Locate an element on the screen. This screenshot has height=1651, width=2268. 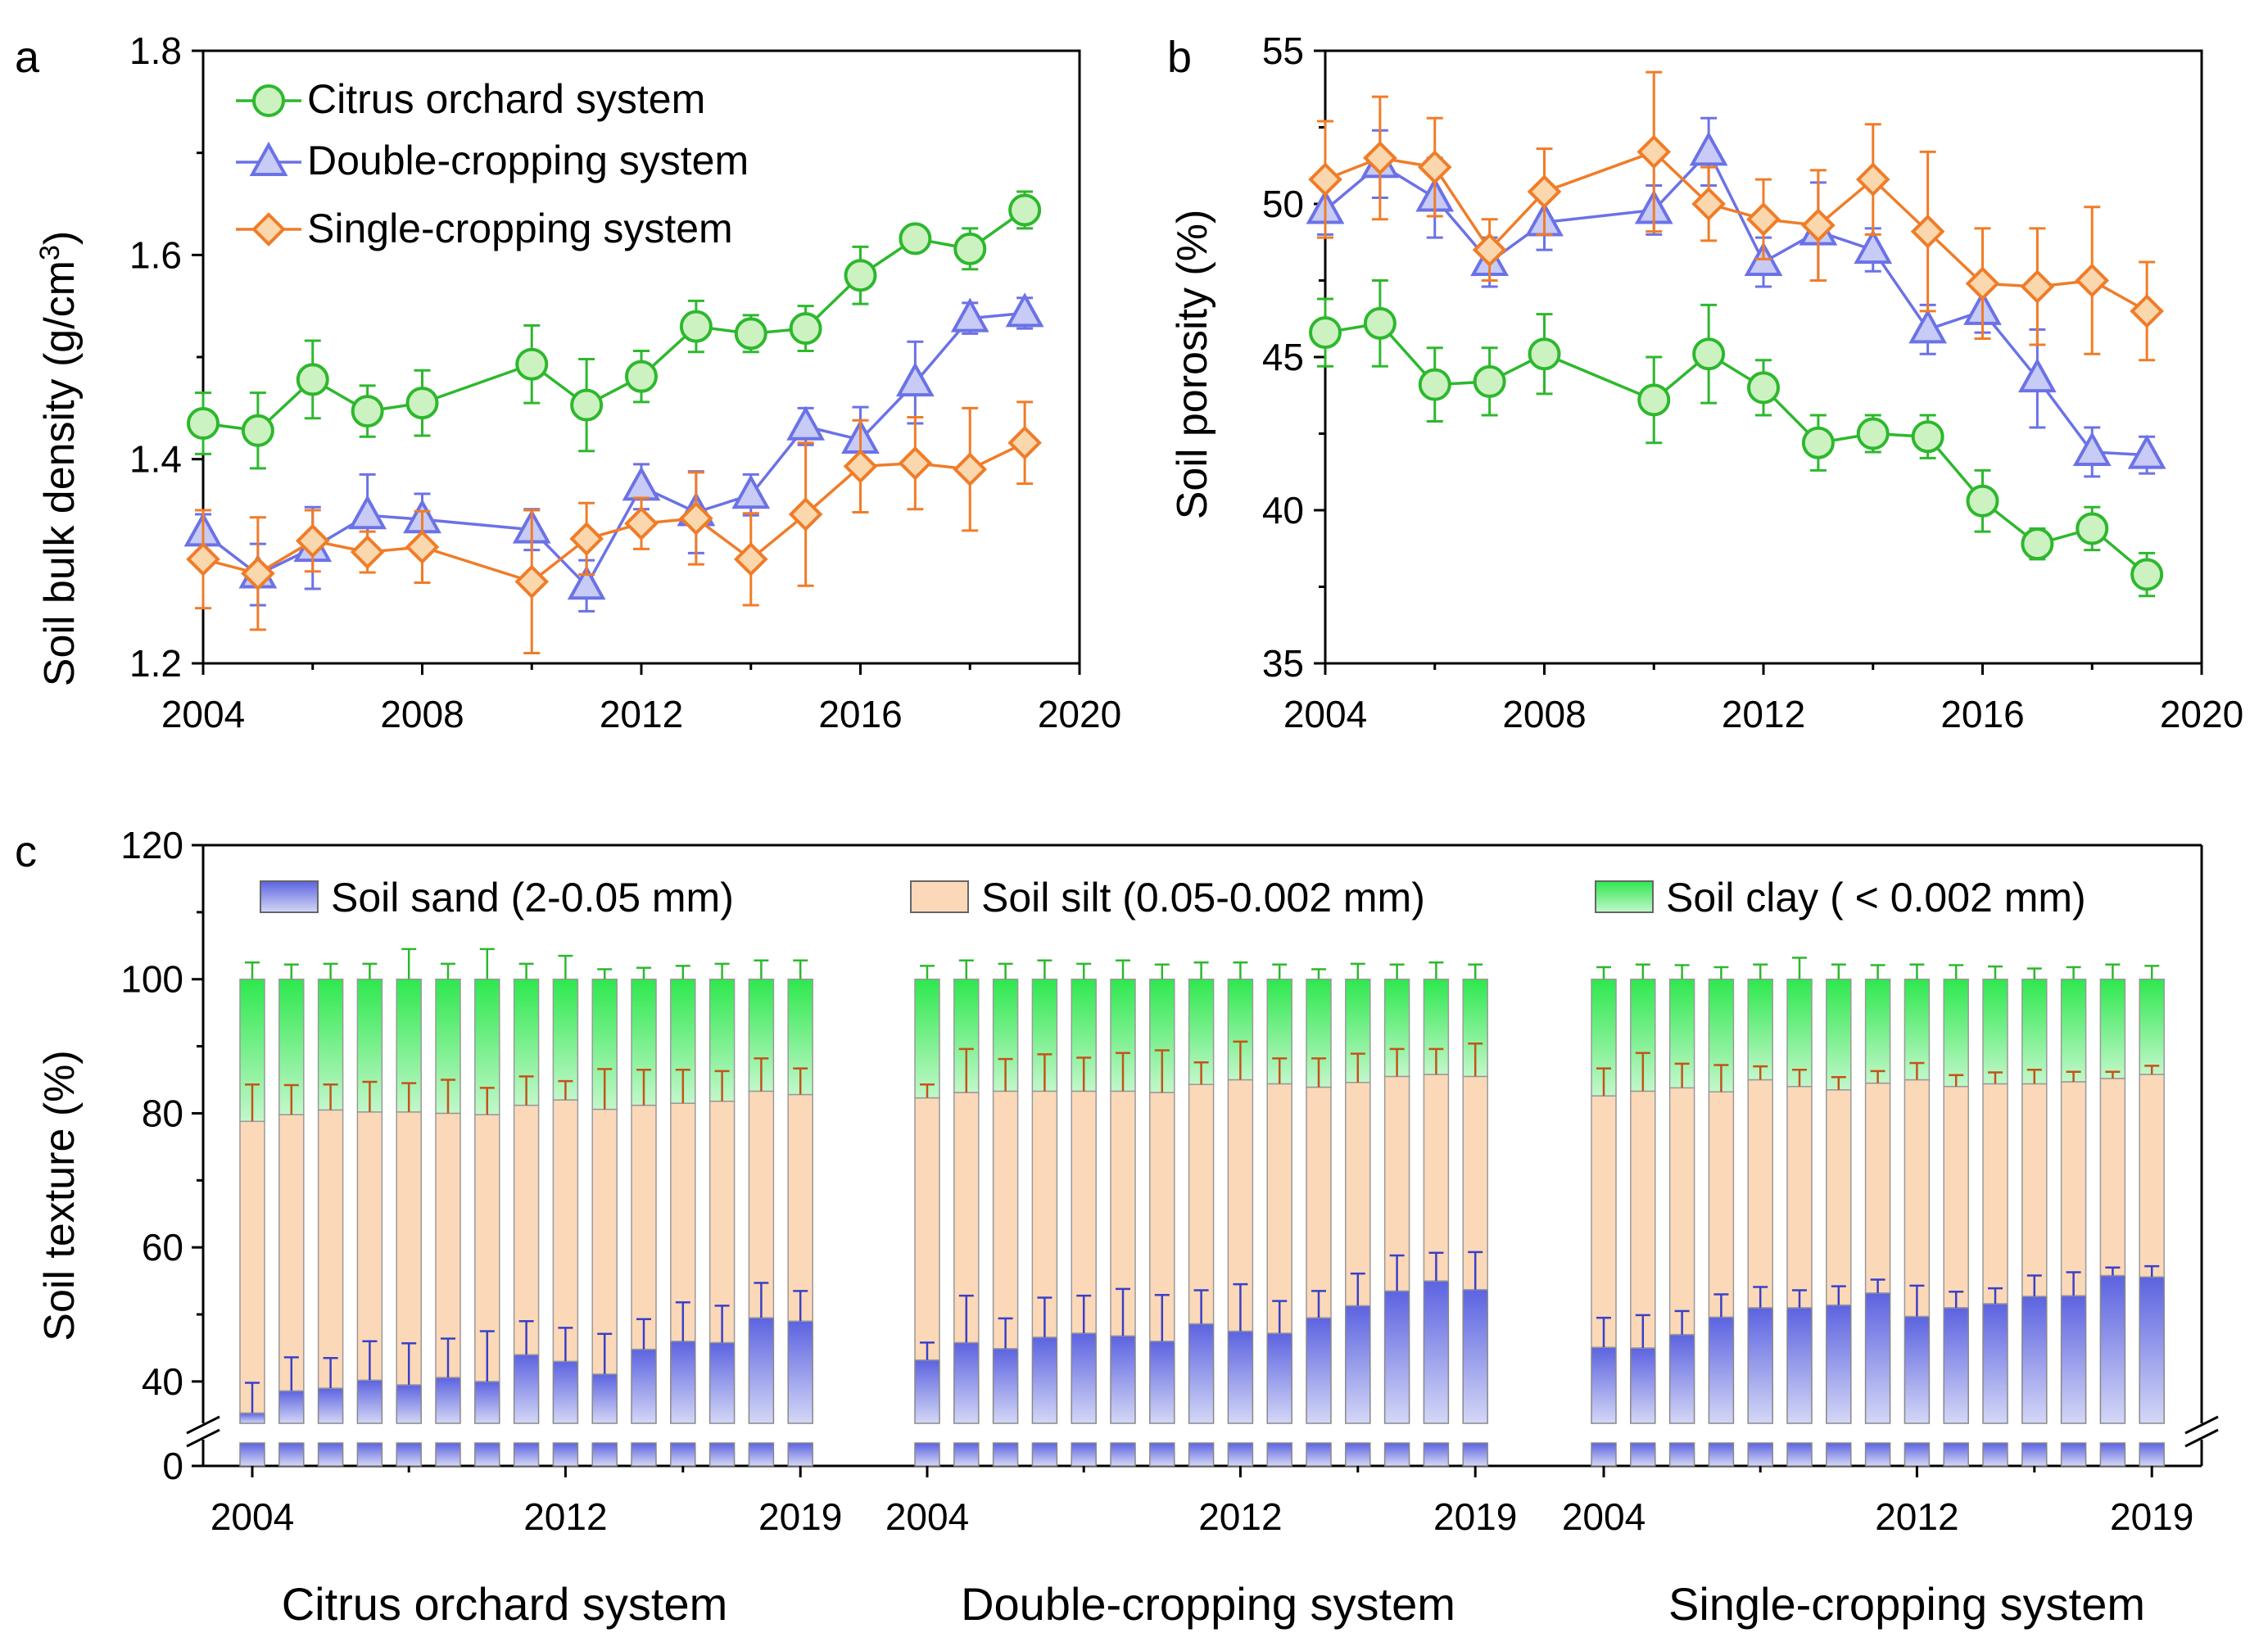
y-tick-label: 35 is located at coordinates (1283, 663).